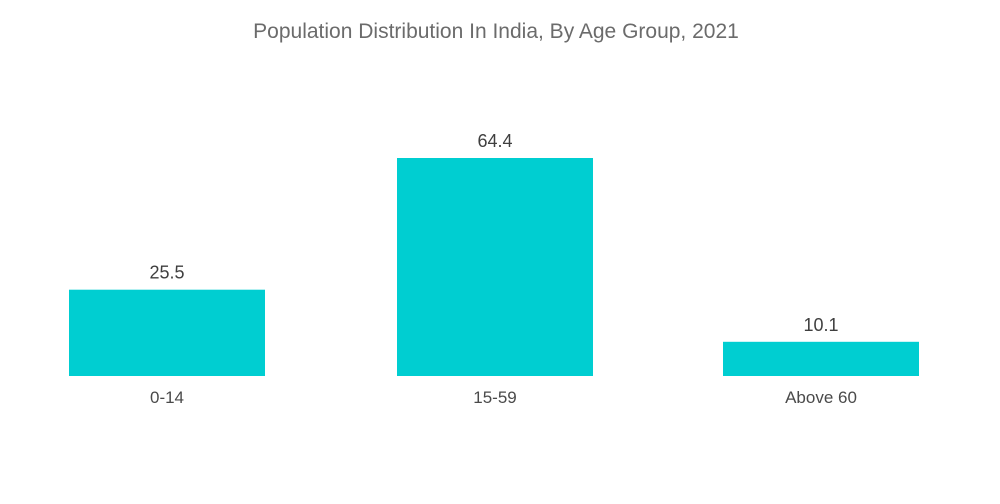  I want to click on data-label-above-60: 10.1, so click(820, 325).